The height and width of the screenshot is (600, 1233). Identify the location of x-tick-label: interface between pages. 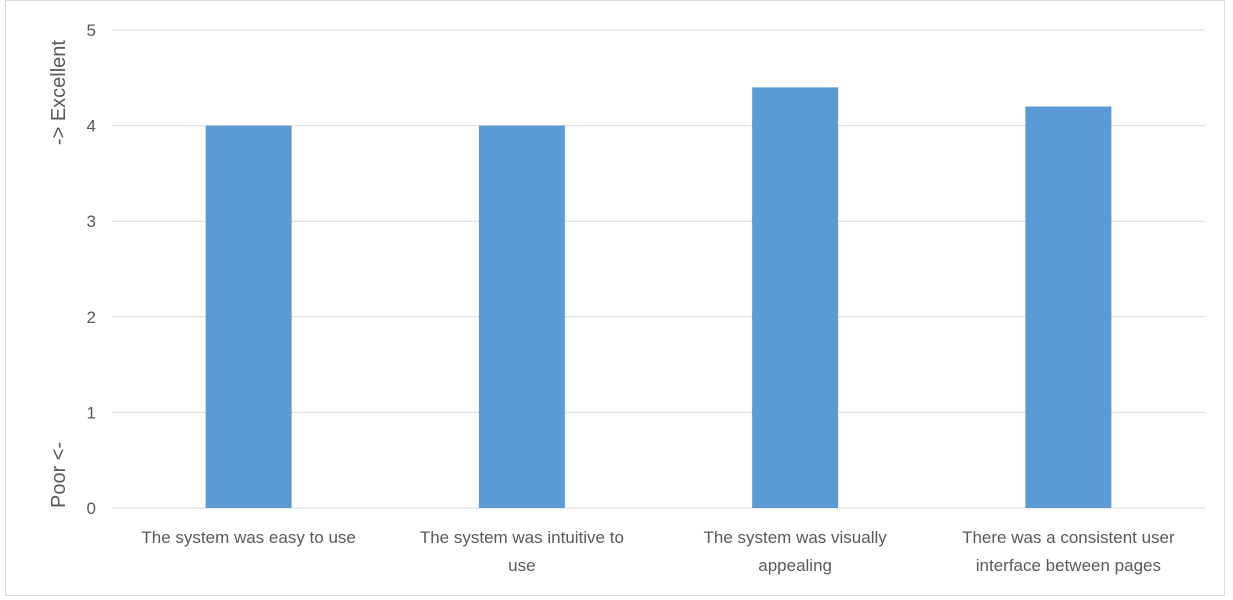
(1068, 565).